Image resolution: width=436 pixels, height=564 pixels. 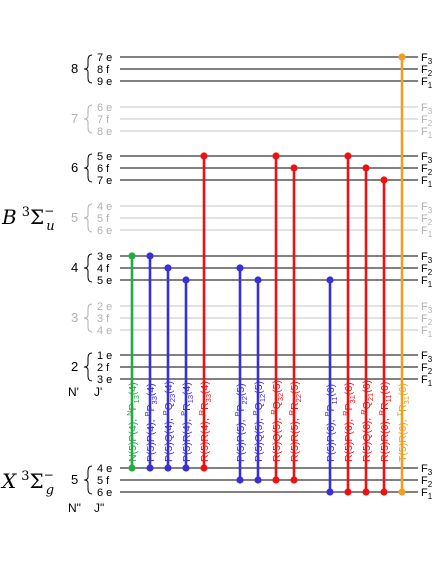 What do you see at coordinates (252, 320) in the screenshot?
I see `upper-group-n3: 3 2 e F3 3 f F2 4 e F1` at bounding box center [252, 320].